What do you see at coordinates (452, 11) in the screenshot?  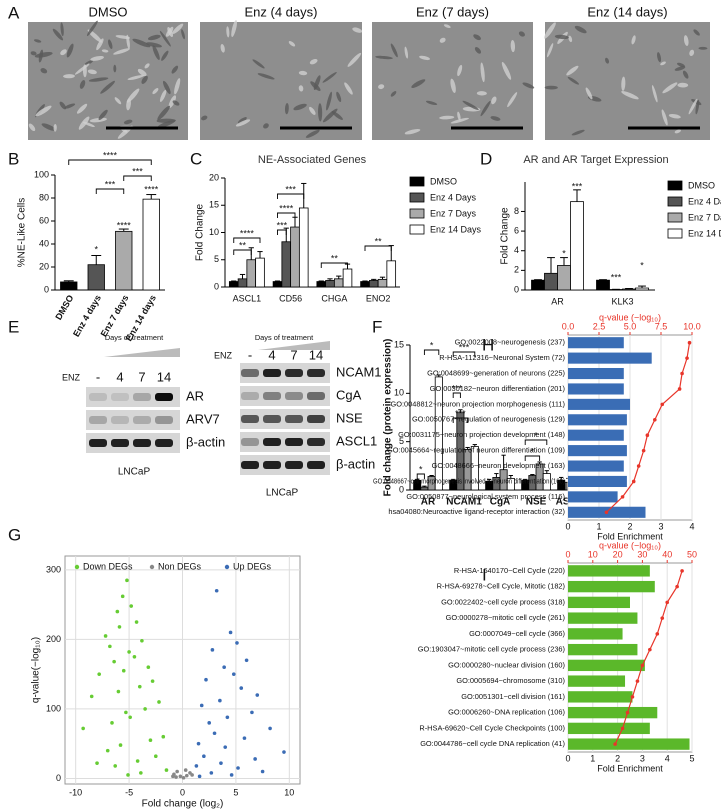 I see `micrograph-title: Enz (7 days)` at bounding box center [452, 11].